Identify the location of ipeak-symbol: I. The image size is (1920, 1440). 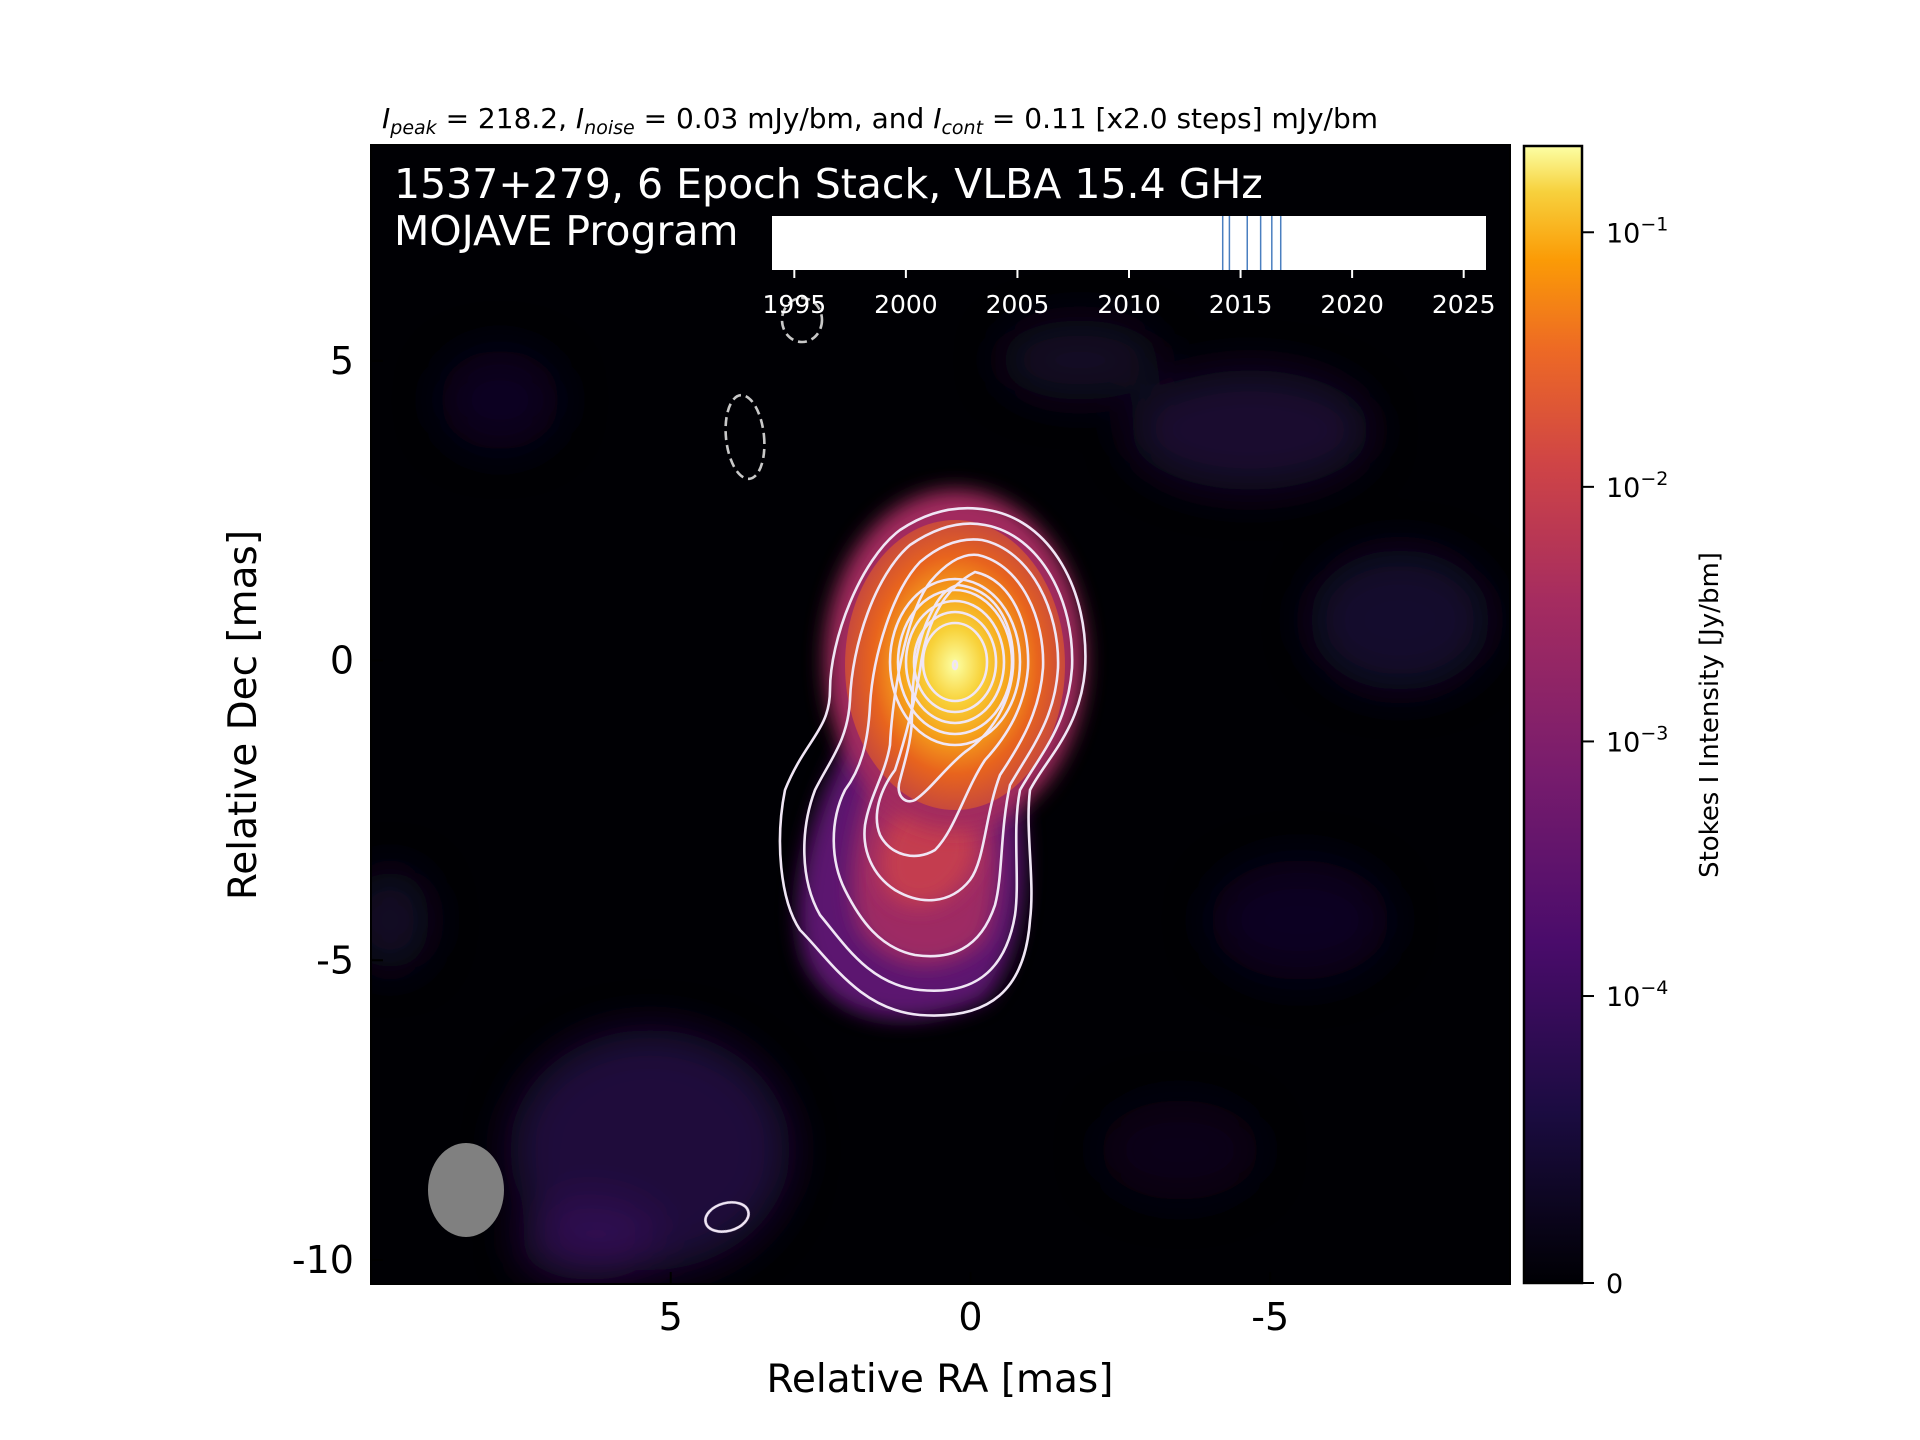
(386, 118).